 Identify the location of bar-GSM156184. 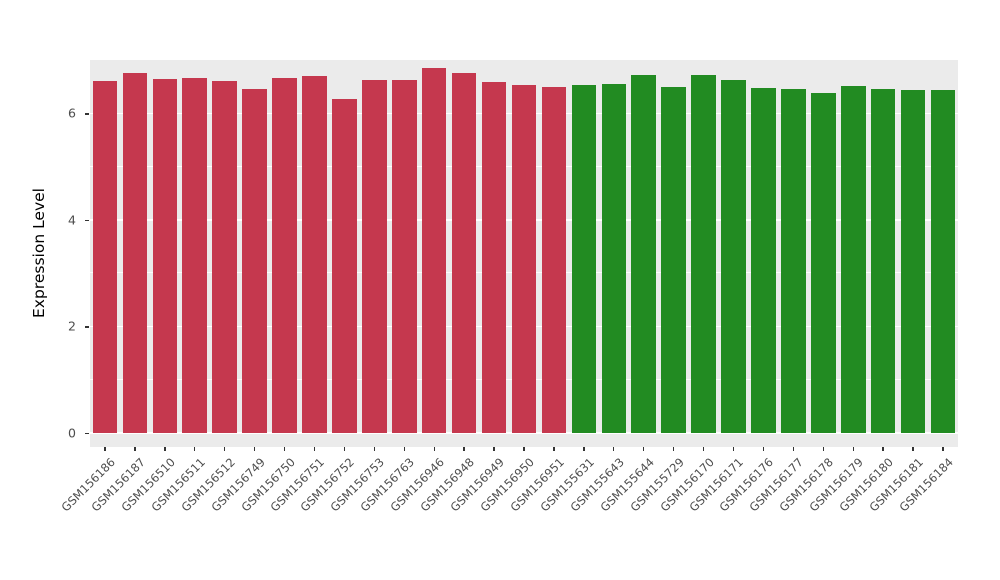
(943, 261).